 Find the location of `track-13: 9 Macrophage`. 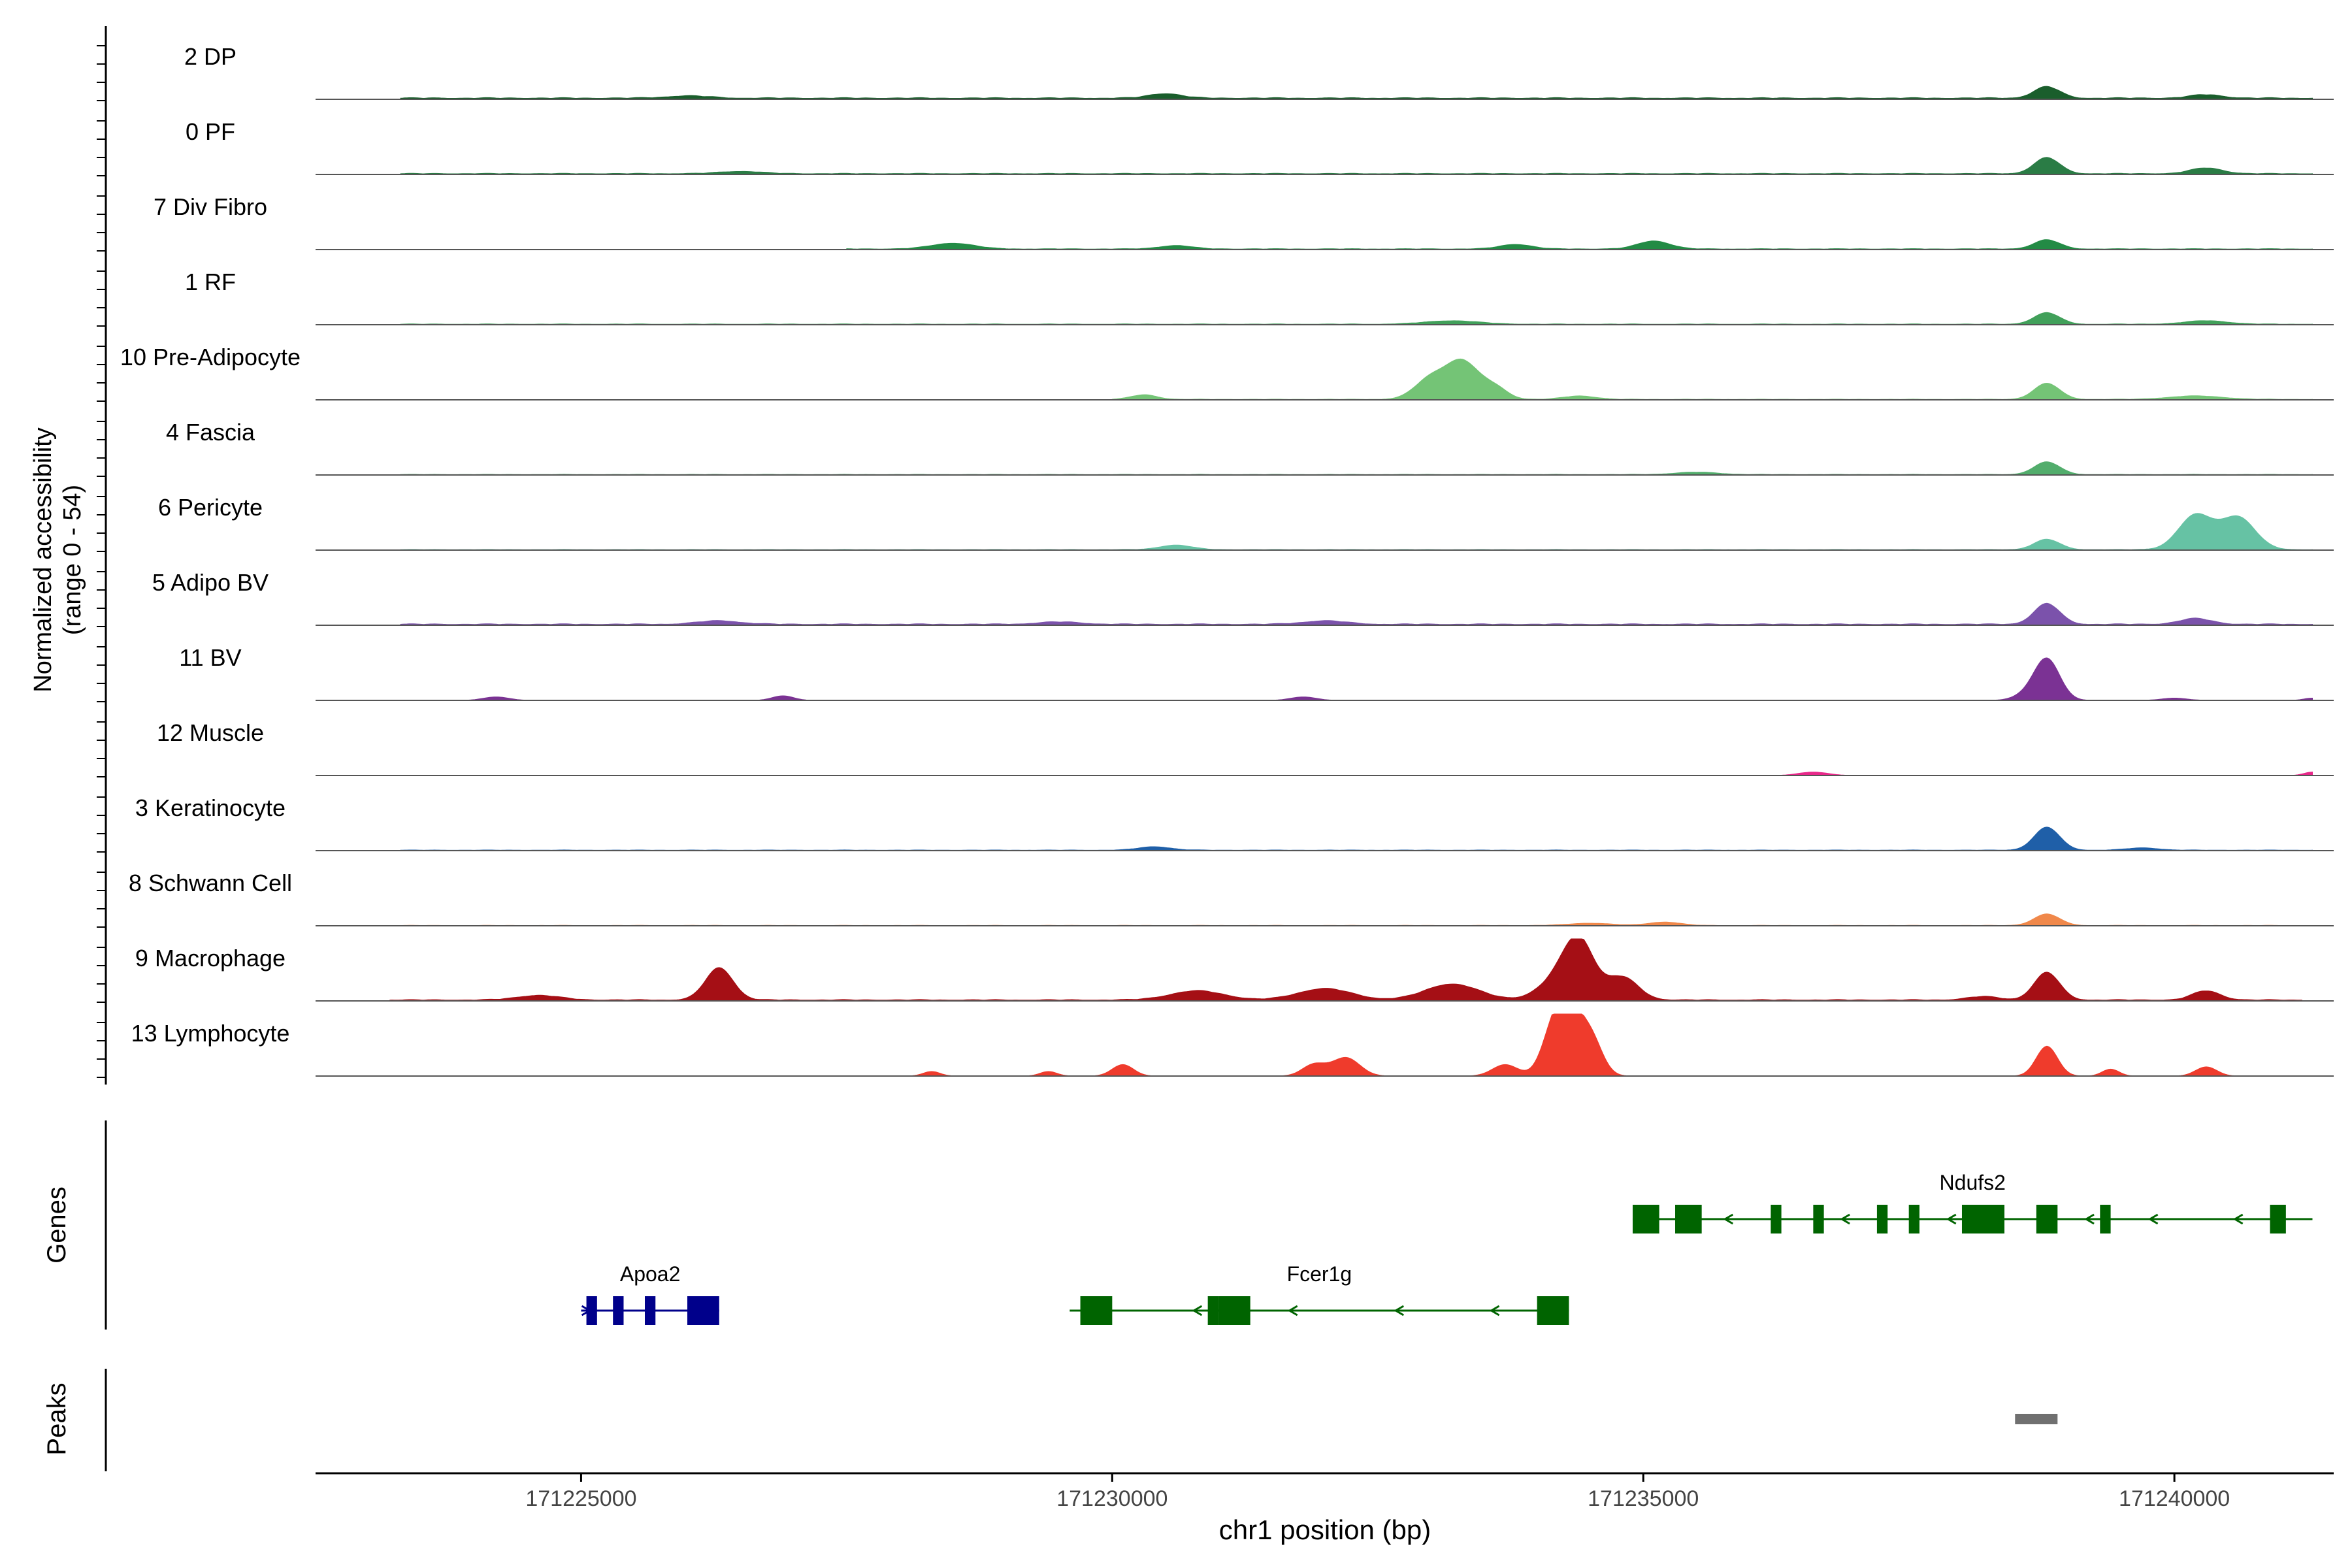

track-13: 9 Macrophage is located at coordinates (1234, 970).